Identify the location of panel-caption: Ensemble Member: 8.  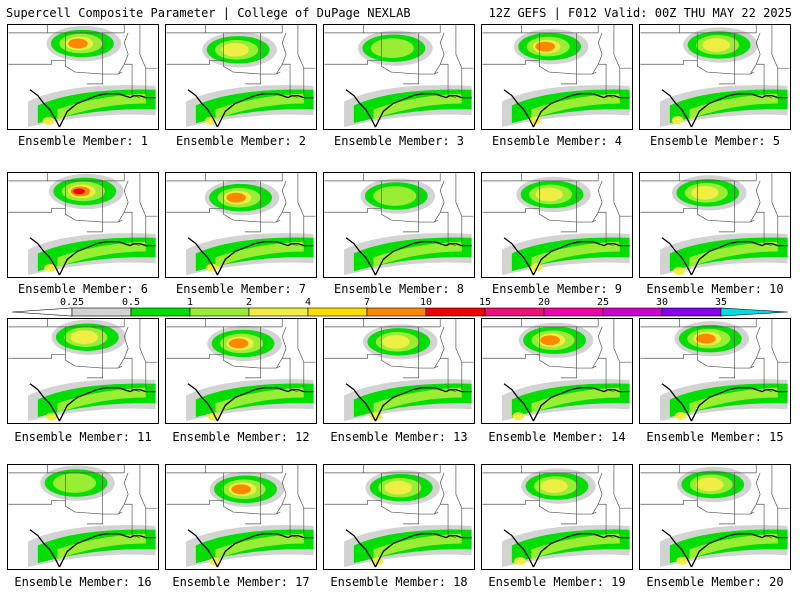
(399, 289).